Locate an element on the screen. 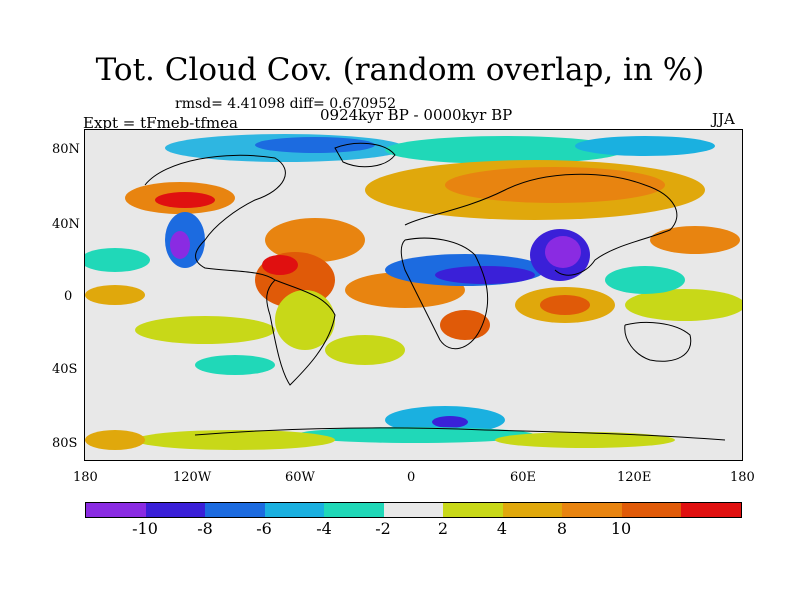 Image resolution: width=800 pixels, height=600 pixels. lon-label-60w: 60W is located at coordinates (300, 477).